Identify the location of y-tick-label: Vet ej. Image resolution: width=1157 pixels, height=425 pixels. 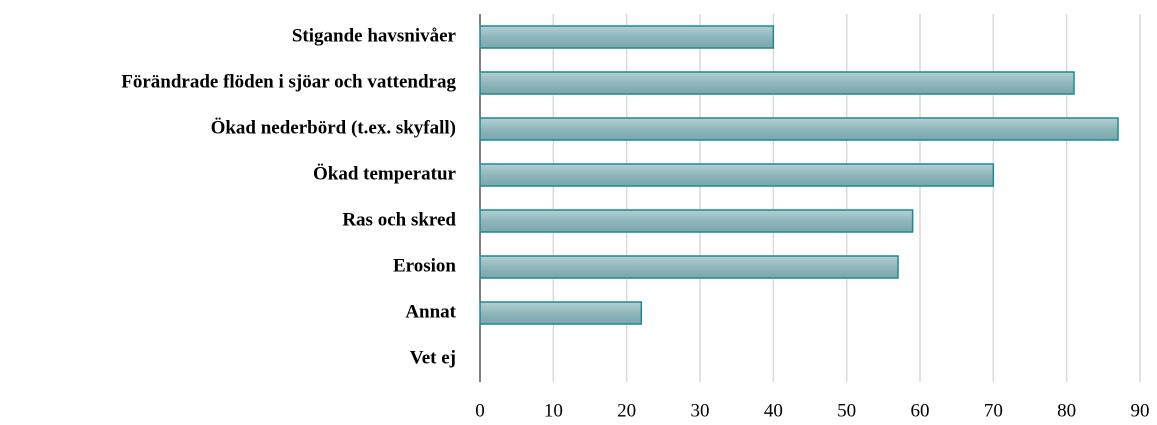
(433, 357).